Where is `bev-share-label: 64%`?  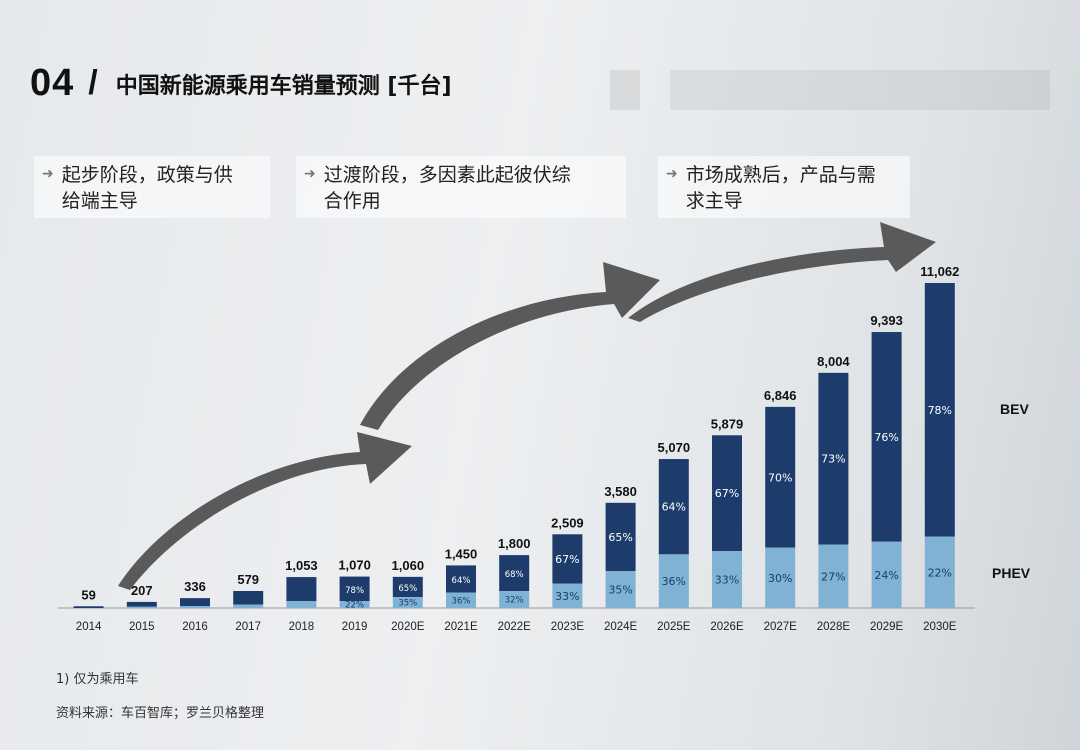 bev-share-label: 64% is located at coordinates (461, 581).